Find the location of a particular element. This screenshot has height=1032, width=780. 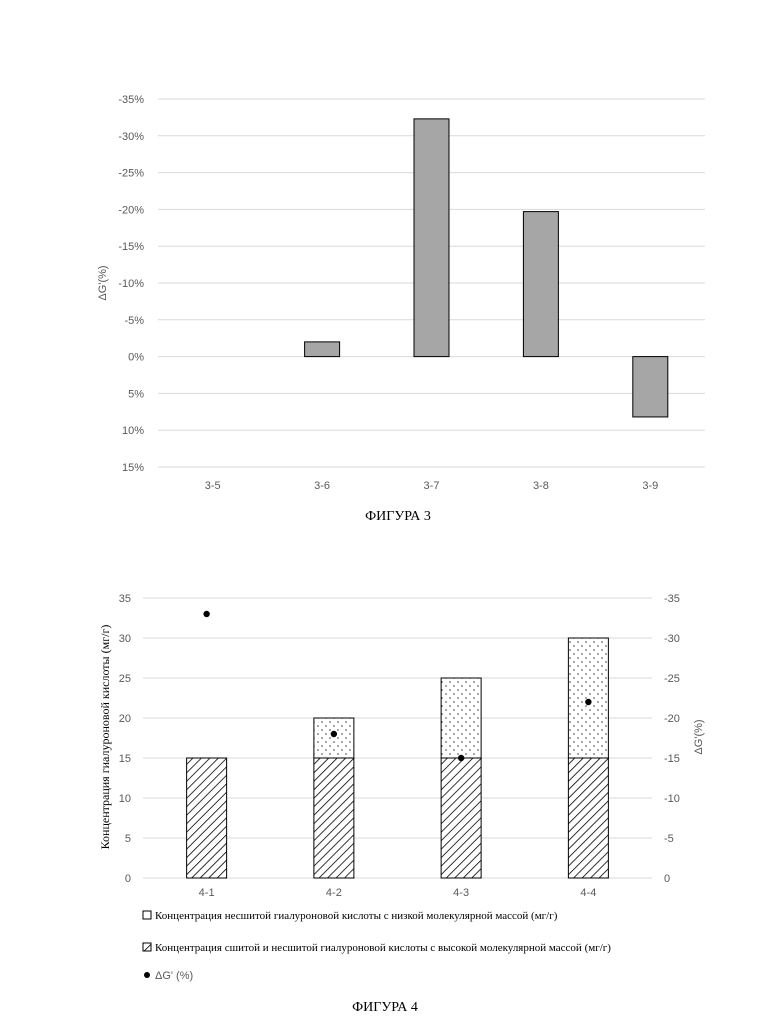

y2-tick-label: -35 is located at coordinates (672, 599).